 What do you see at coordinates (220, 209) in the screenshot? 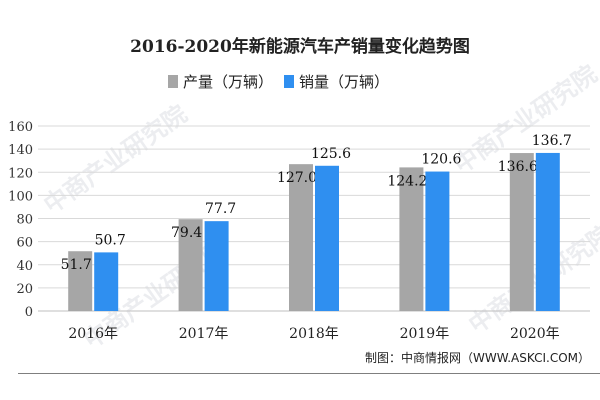
I see `data-label-sales-2: 77.7` at bounding box center [220, 209].